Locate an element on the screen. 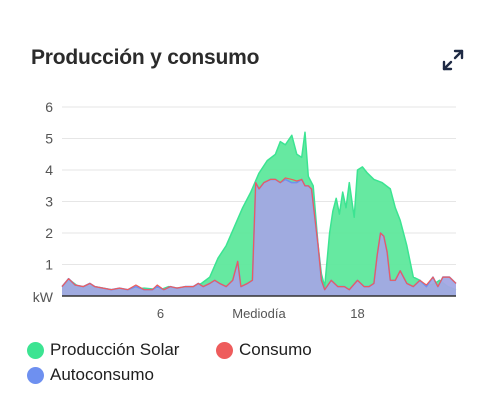 This screenshot has width=500, height=414. x-axis-ticks: 6 Mediodía 18 is located at coordinates (261, 313).